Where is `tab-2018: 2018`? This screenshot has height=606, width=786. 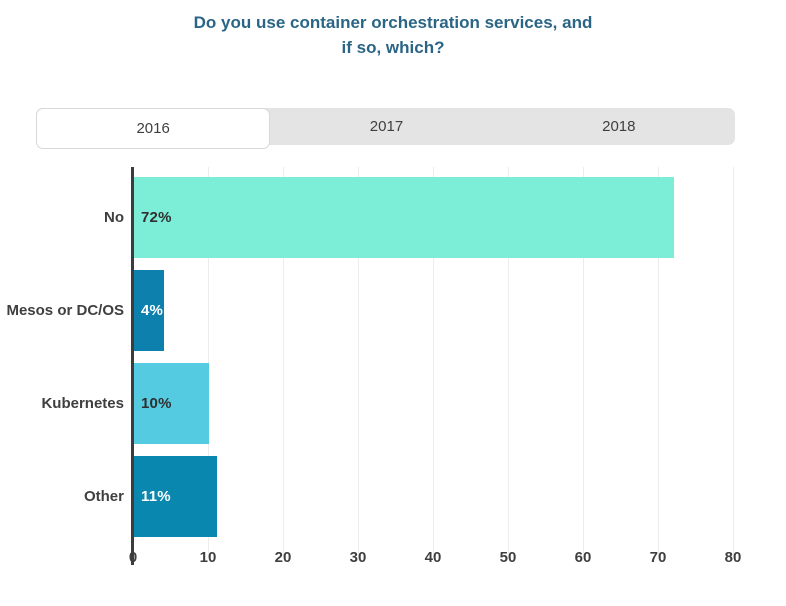
tab-2018: 2018 is located at coordinates (619, 126).